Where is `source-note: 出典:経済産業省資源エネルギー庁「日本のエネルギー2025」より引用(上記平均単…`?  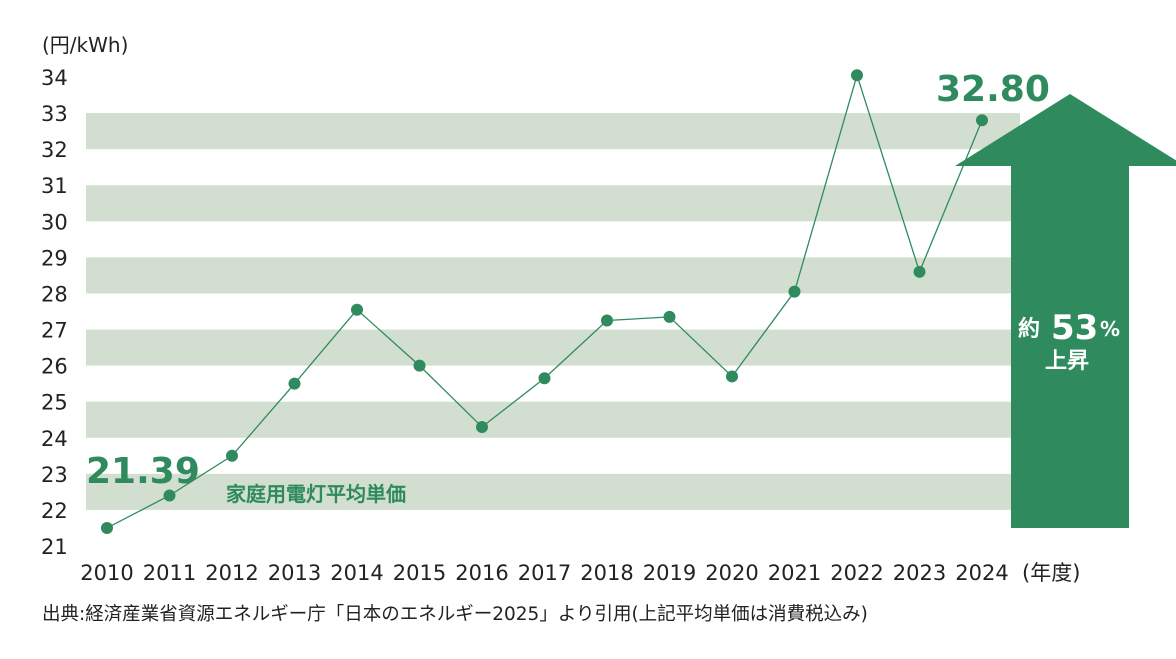 source-note: 出典:経済産業省資源エネルギー庁「日本のエネルギー2025」より引用(上記平均単… is located at coordinates (455, 614).